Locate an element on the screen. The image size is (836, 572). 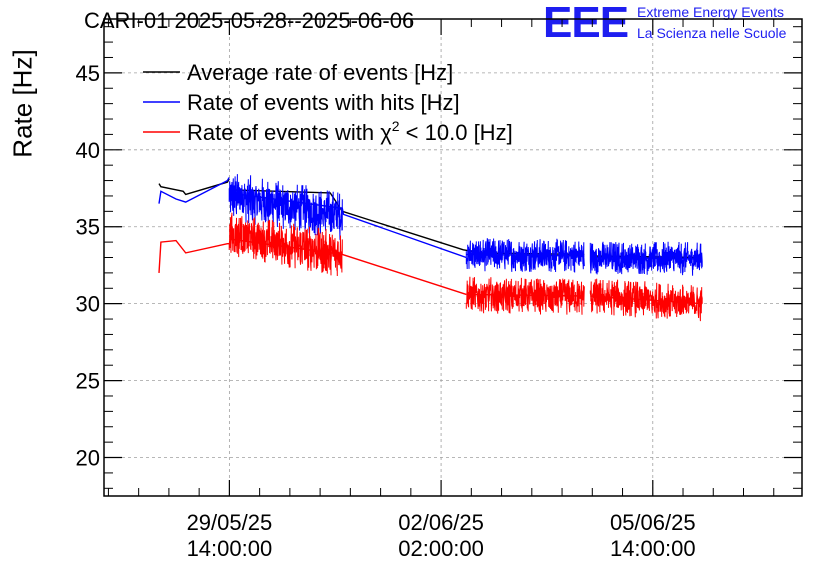
y-tick-label: 25 is located at coordinates (88, 381).